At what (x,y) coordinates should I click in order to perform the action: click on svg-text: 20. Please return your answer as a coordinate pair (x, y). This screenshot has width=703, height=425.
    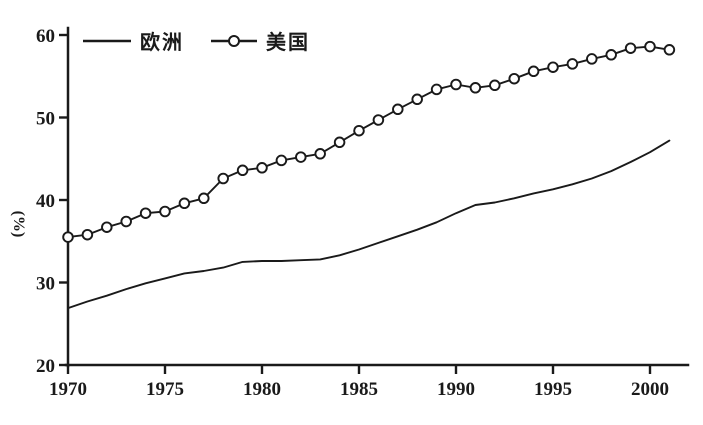
    Looking at the image, I should click on (45, 366).